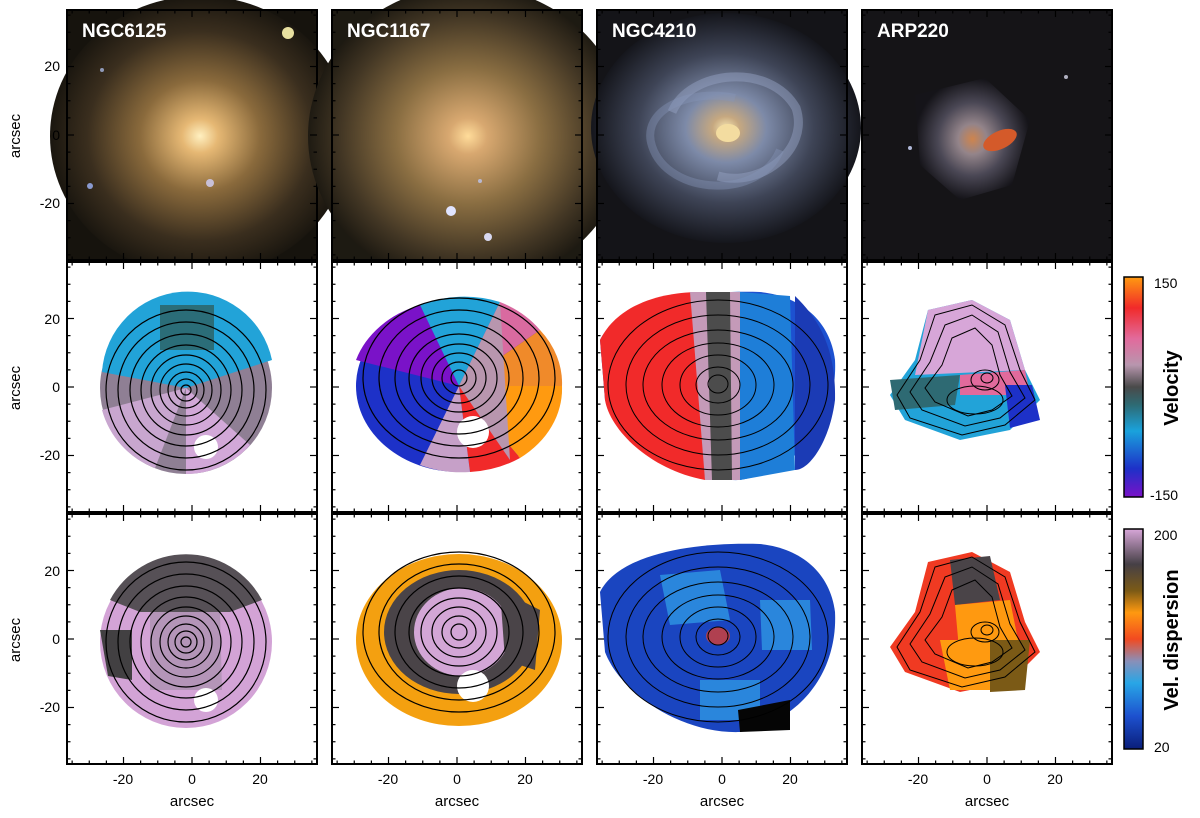 This screenshot has height=818, width=1200. What do you see at coordinates (1153, 389) in the screenshot?
I see `velocity-colorbar: 150 -150 Velocity` at bounding box center [1153, 389].